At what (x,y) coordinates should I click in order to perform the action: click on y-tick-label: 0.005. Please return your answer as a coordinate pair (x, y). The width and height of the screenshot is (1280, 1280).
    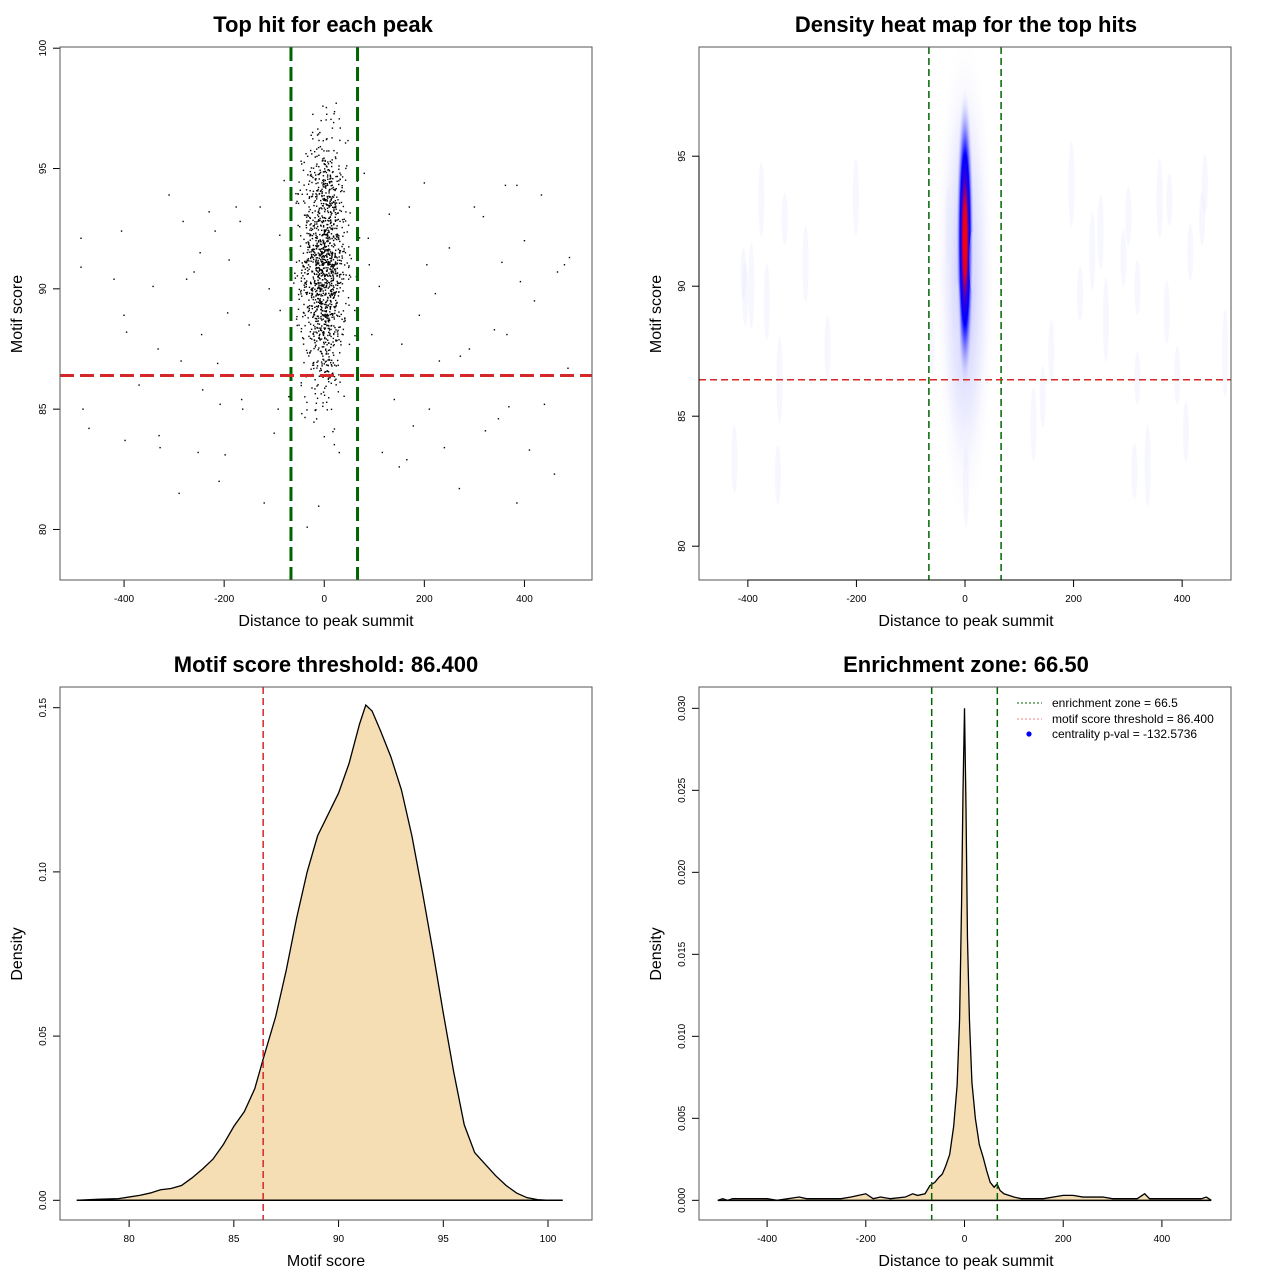
    Looking at the image, I should click on (682, 1117).